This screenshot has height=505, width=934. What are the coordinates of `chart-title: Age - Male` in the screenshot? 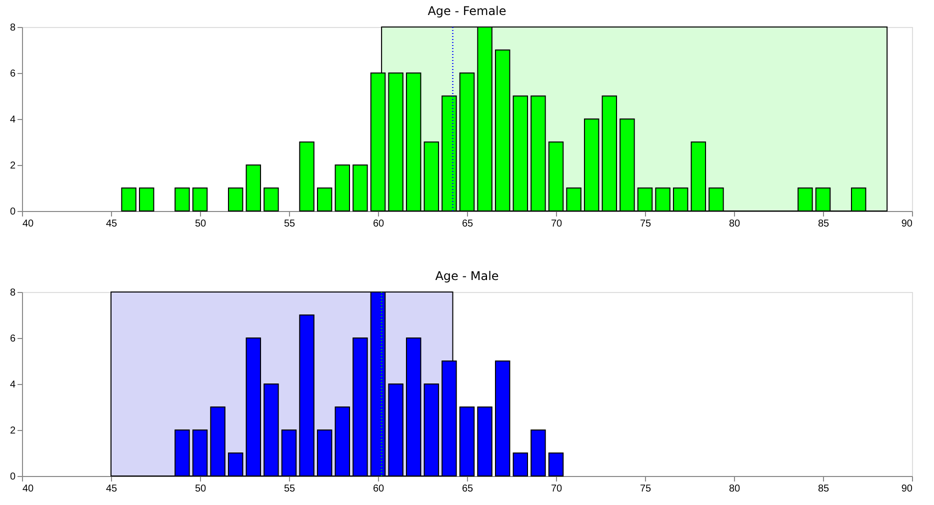 It's located at (467, 276).